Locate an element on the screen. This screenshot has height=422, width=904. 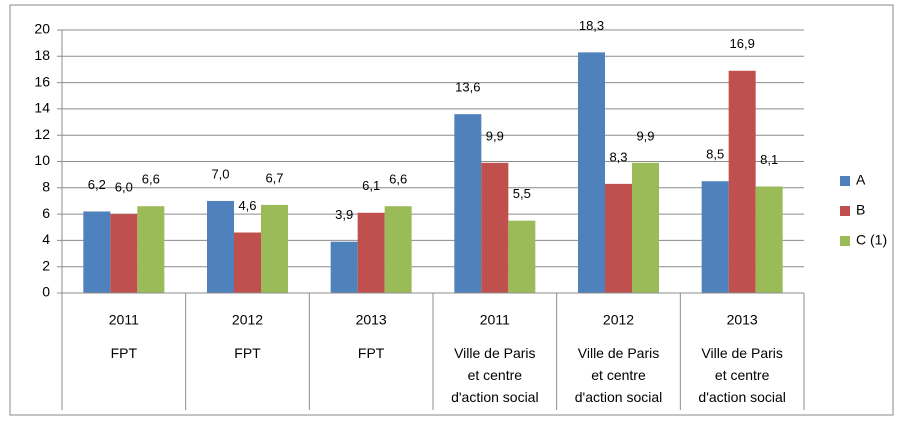
value-label: 3,9 is located at coordinates (344, 214).